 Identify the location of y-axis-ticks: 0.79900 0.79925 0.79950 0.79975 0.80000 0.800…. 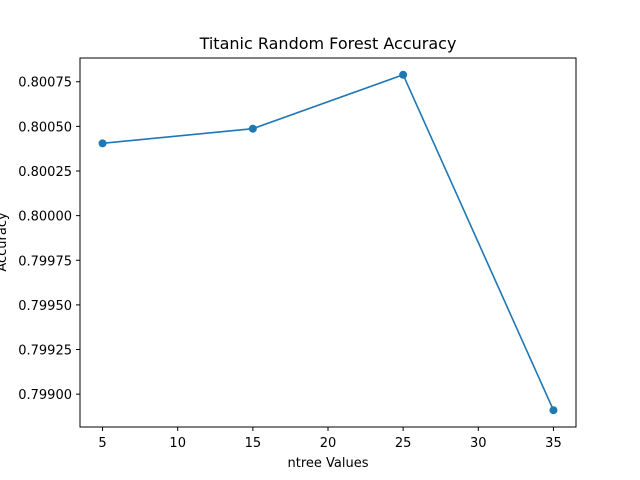
(49, 239).